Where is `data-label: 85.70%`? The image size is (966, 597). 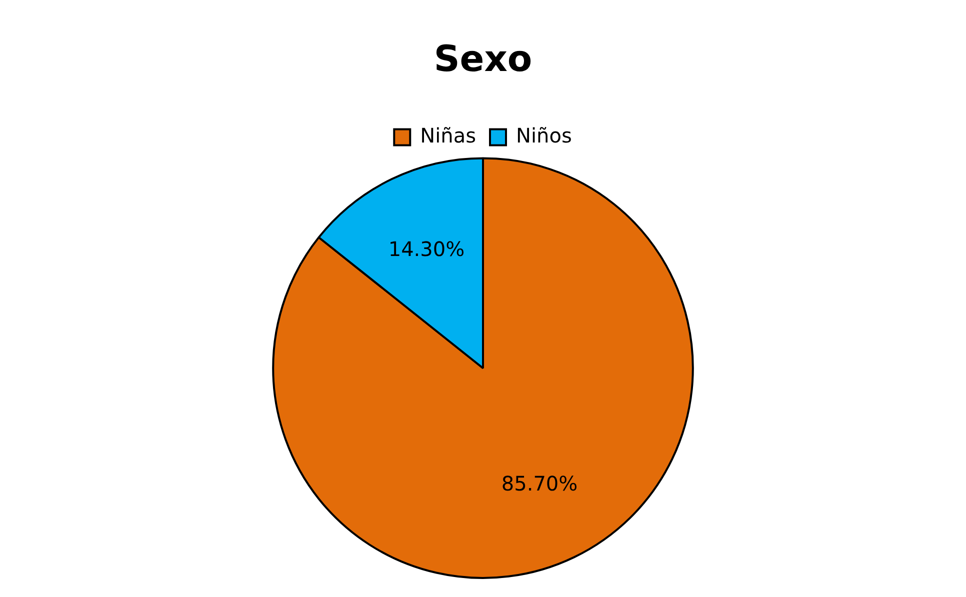 data-label: 85.70% is located at coordinates (539, 484).